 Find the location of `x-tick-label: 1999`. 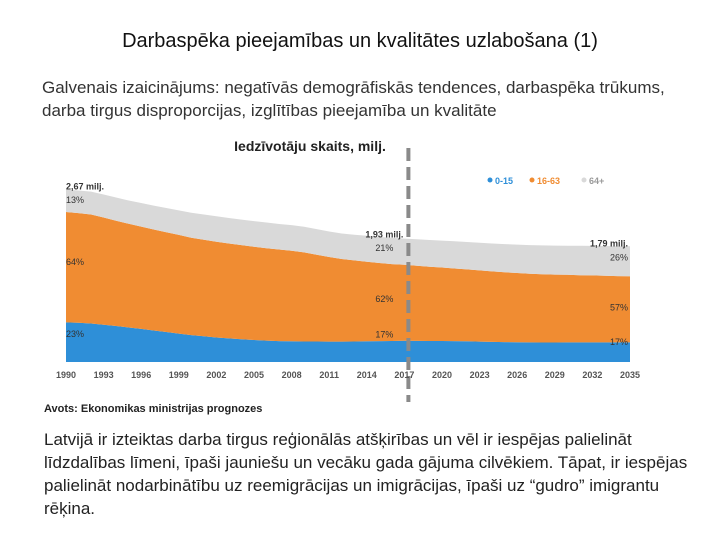

x-tick-label: 1999 is located at coordinates (179, 375).